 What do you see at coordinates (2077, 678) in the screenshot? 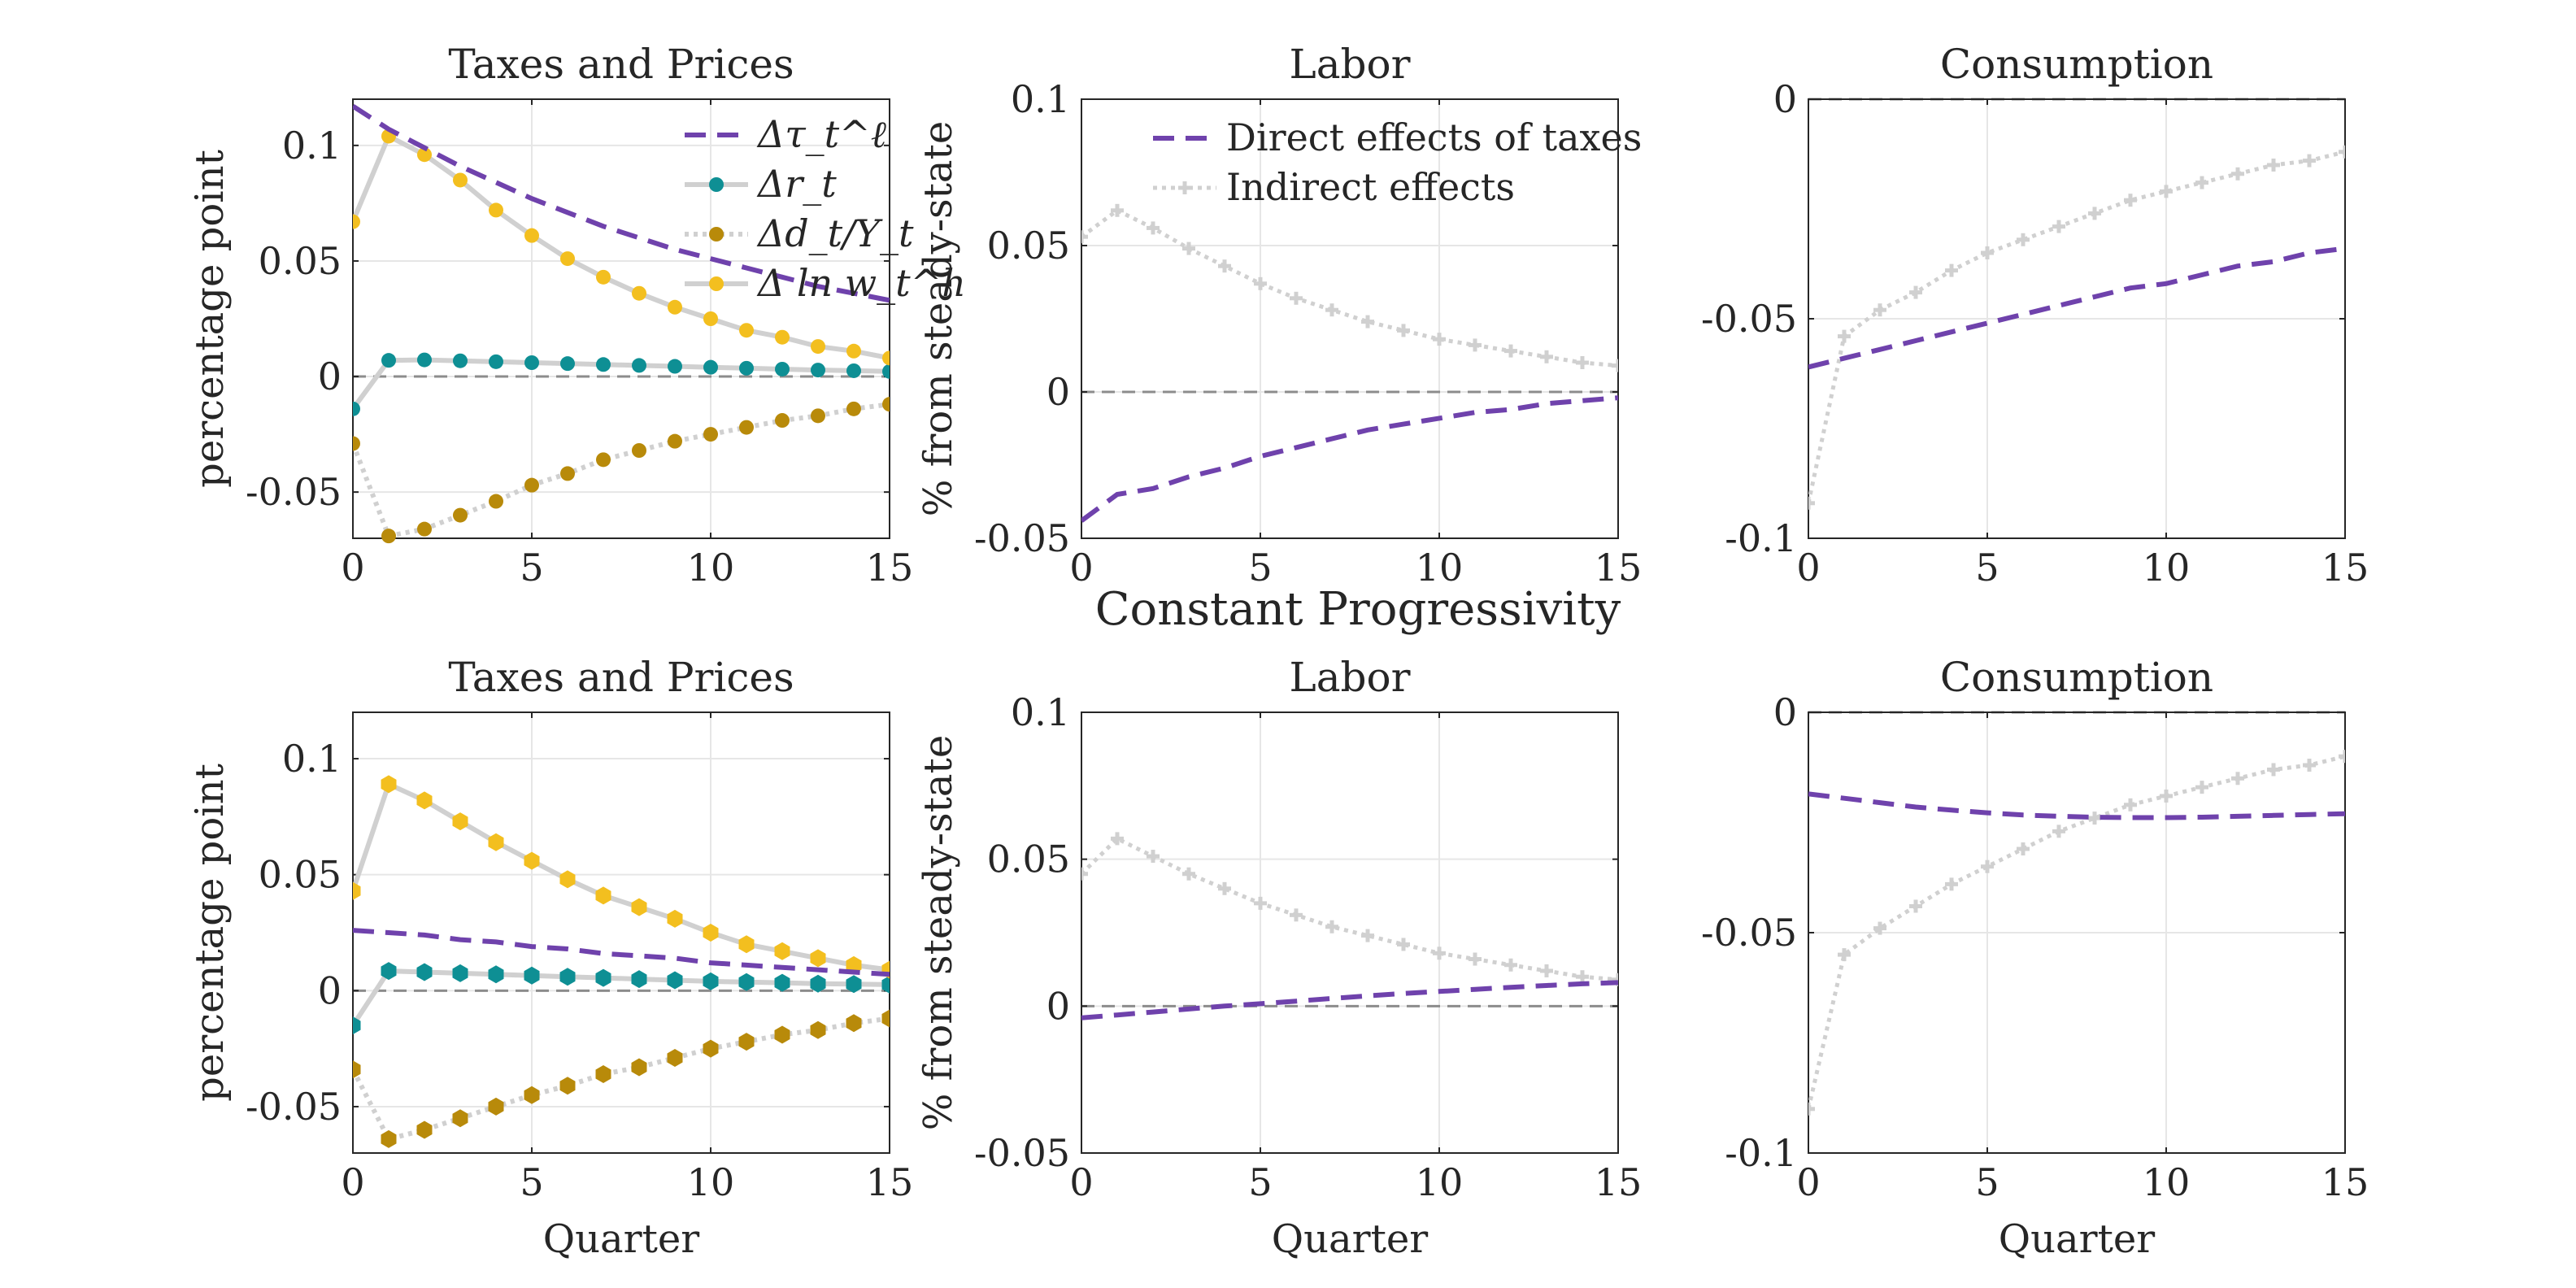
I see `panel-title: Consumption` at bounding box center [2077, 678].